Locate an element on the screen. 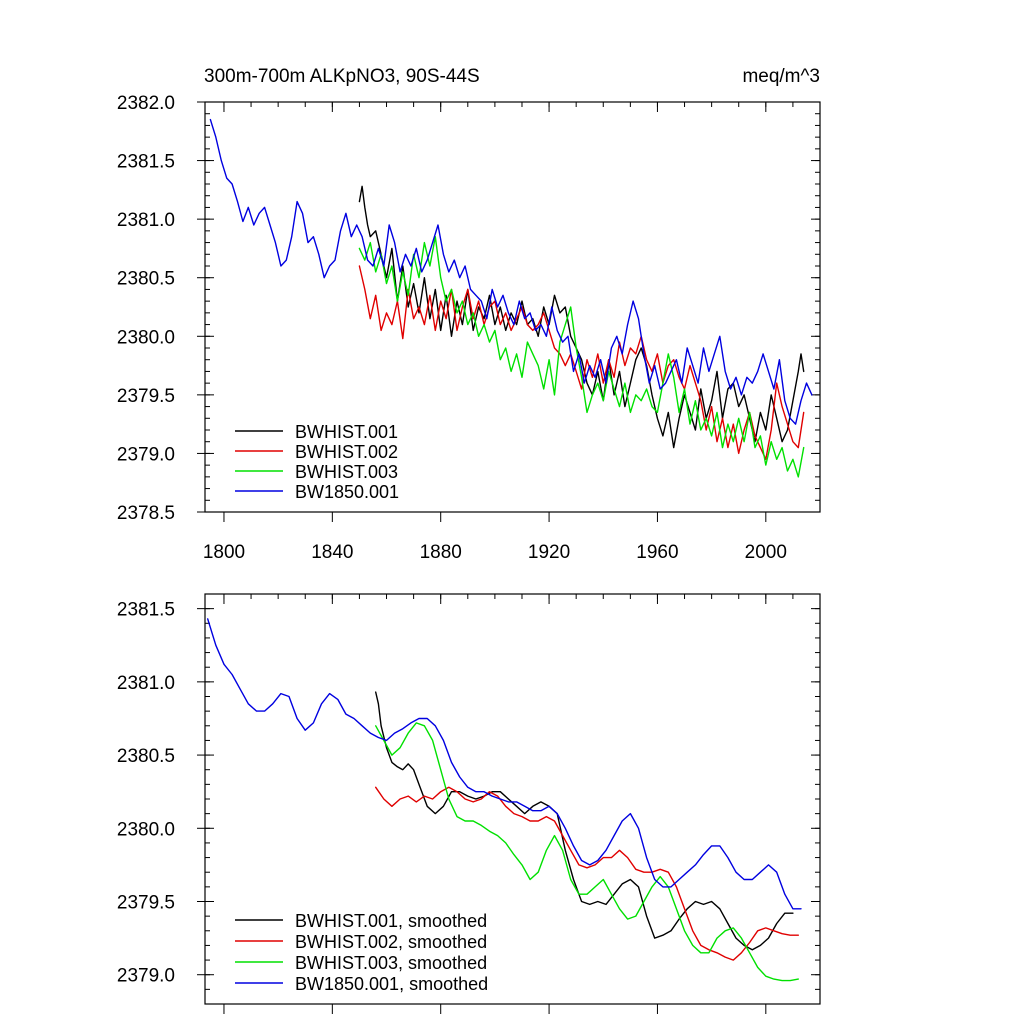  legend-label: BWHIST.002 is located at coordinates (346, 452).